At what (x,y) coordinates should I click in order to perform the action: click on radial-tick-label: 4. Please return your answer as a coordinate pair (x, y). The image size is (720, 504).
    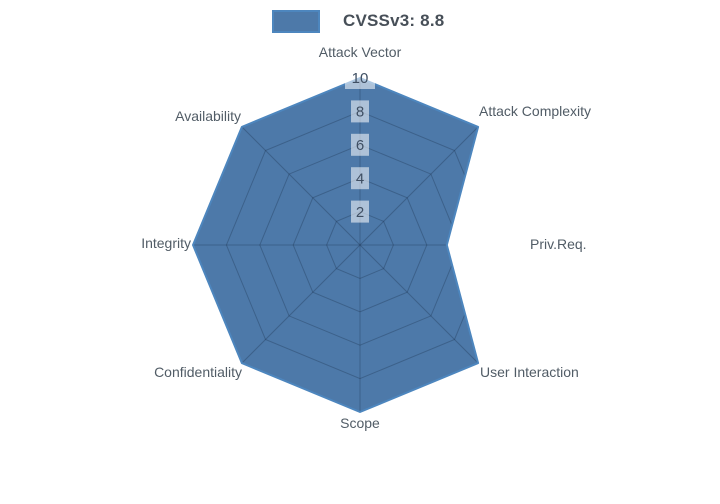
    Looking at the image, I should click on (360, 178).